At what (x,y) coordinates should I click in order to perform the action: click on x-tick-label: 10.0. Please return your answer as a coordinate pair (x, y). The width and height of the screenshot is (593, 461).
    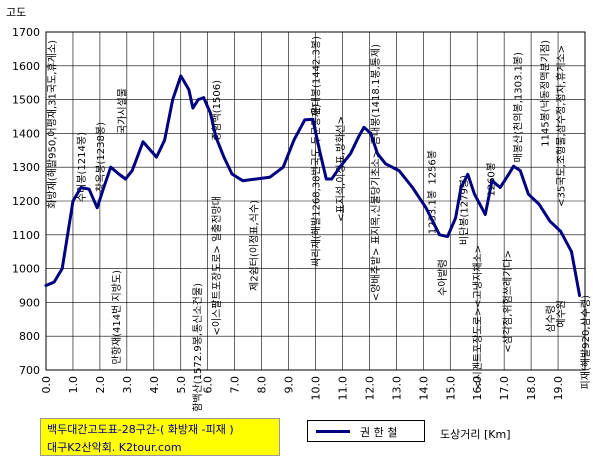
    Looking at the image, I should click on (316, 388).